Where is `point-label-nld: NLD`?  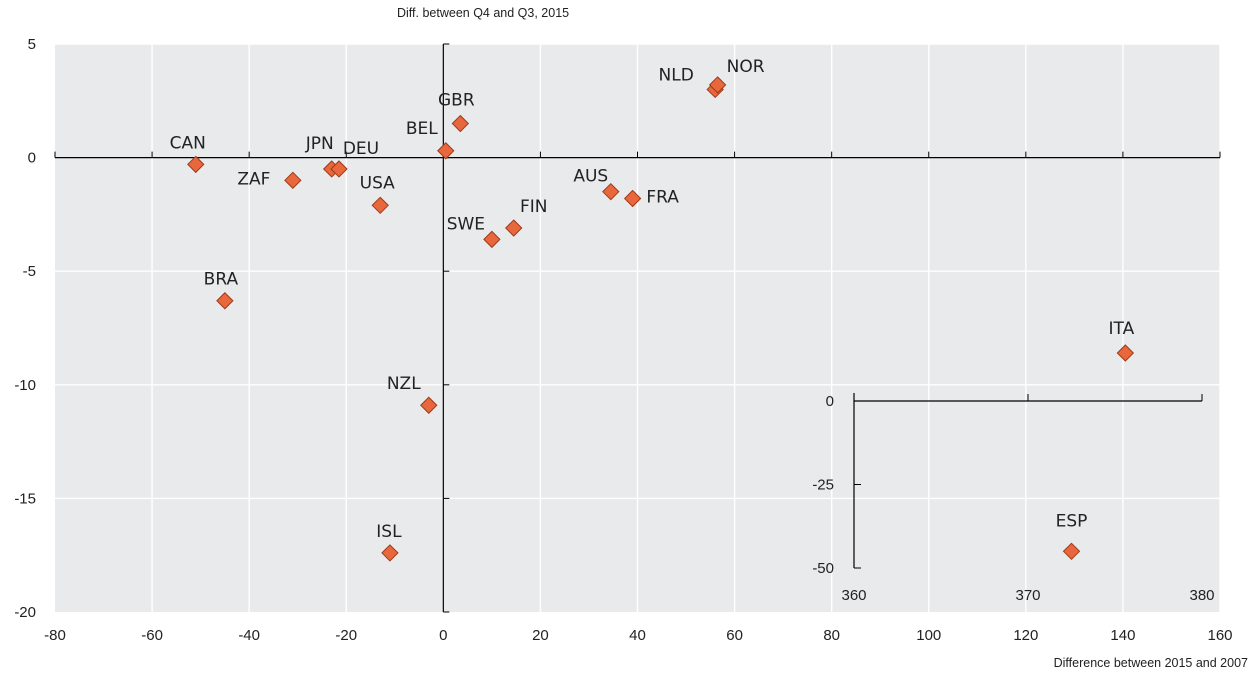 point-label-nld: NLD is located at coordinates (676, 75).